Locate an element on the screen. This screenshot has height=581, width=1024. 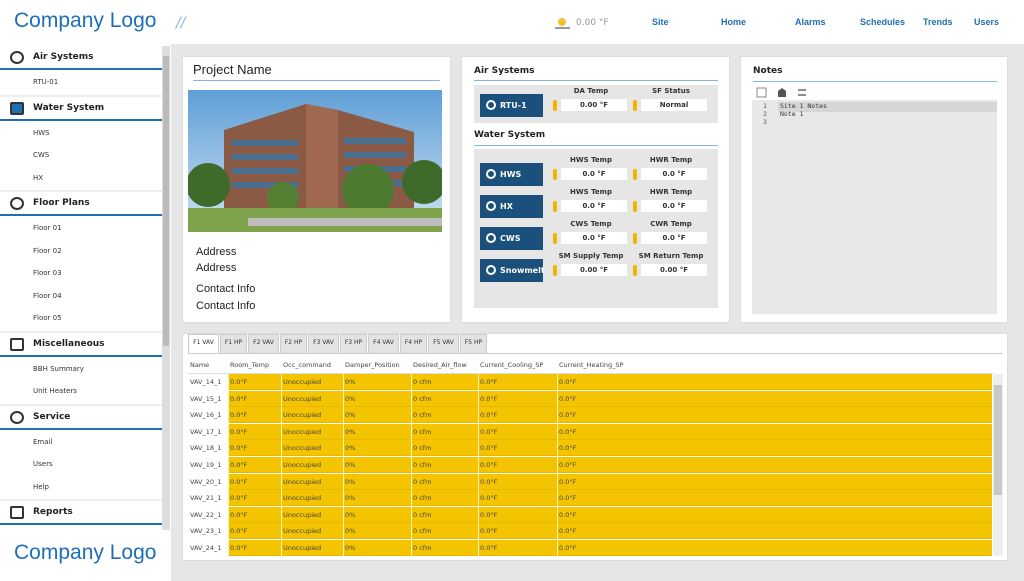
tab-label: F1 HP is located at coordinates (233, 342).